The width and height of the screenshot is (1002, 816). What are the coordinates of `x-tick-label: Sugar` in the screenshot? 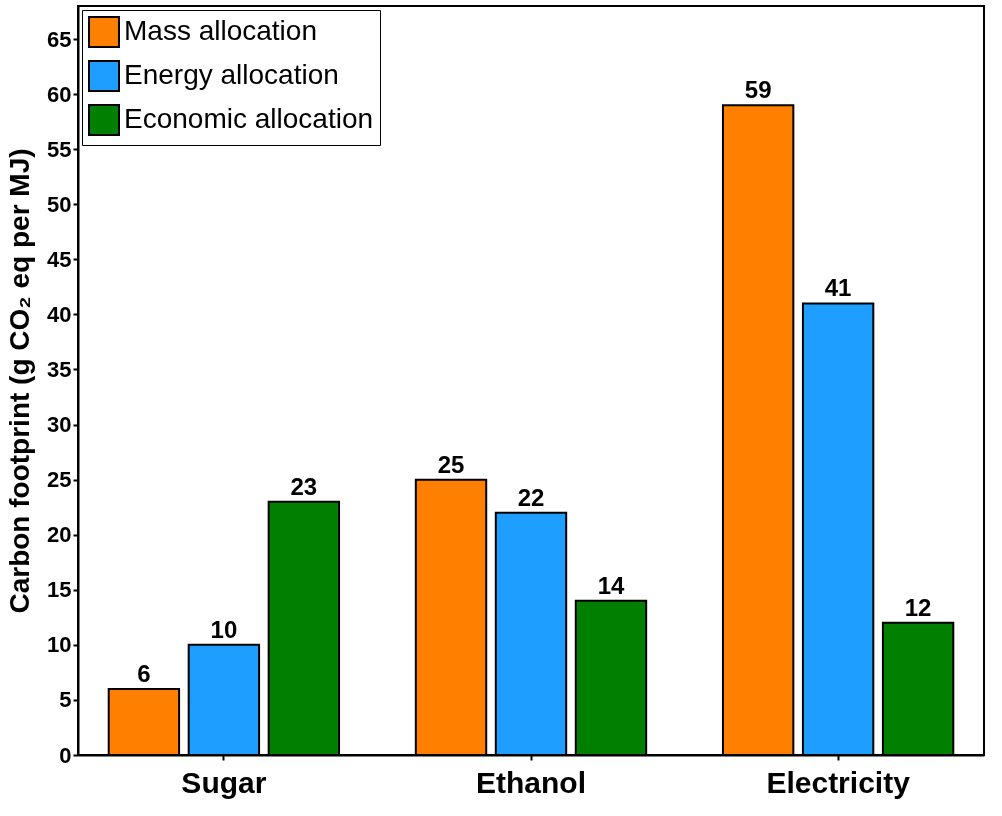 It's located at (224, 782).